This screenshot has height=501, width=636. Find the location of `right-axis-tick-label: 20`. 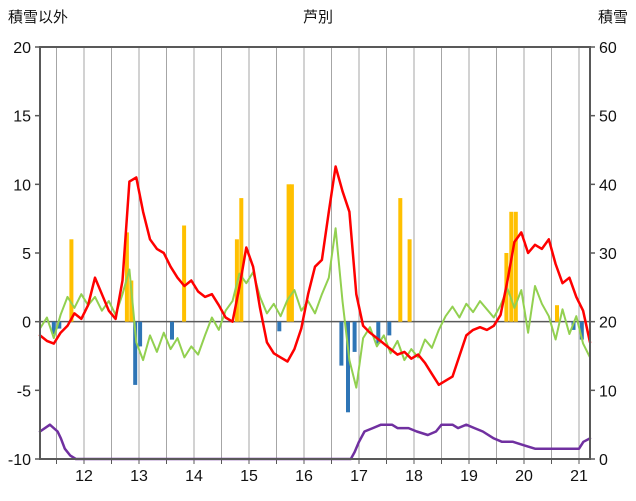

right-axis-tick-label: 20 is located at coordinates (608, 323).